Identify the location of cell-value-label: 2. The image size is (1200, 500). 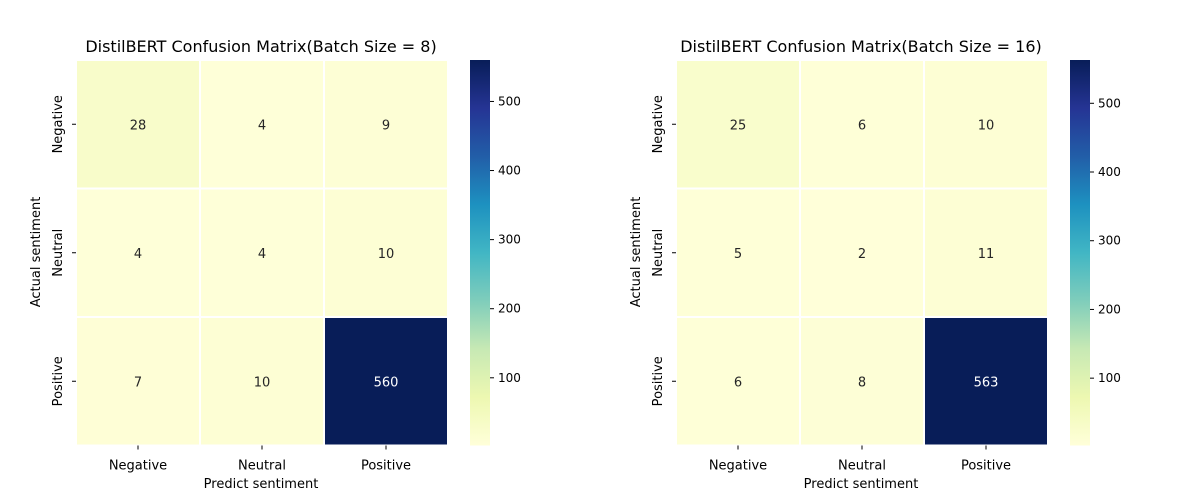
(862, 254).